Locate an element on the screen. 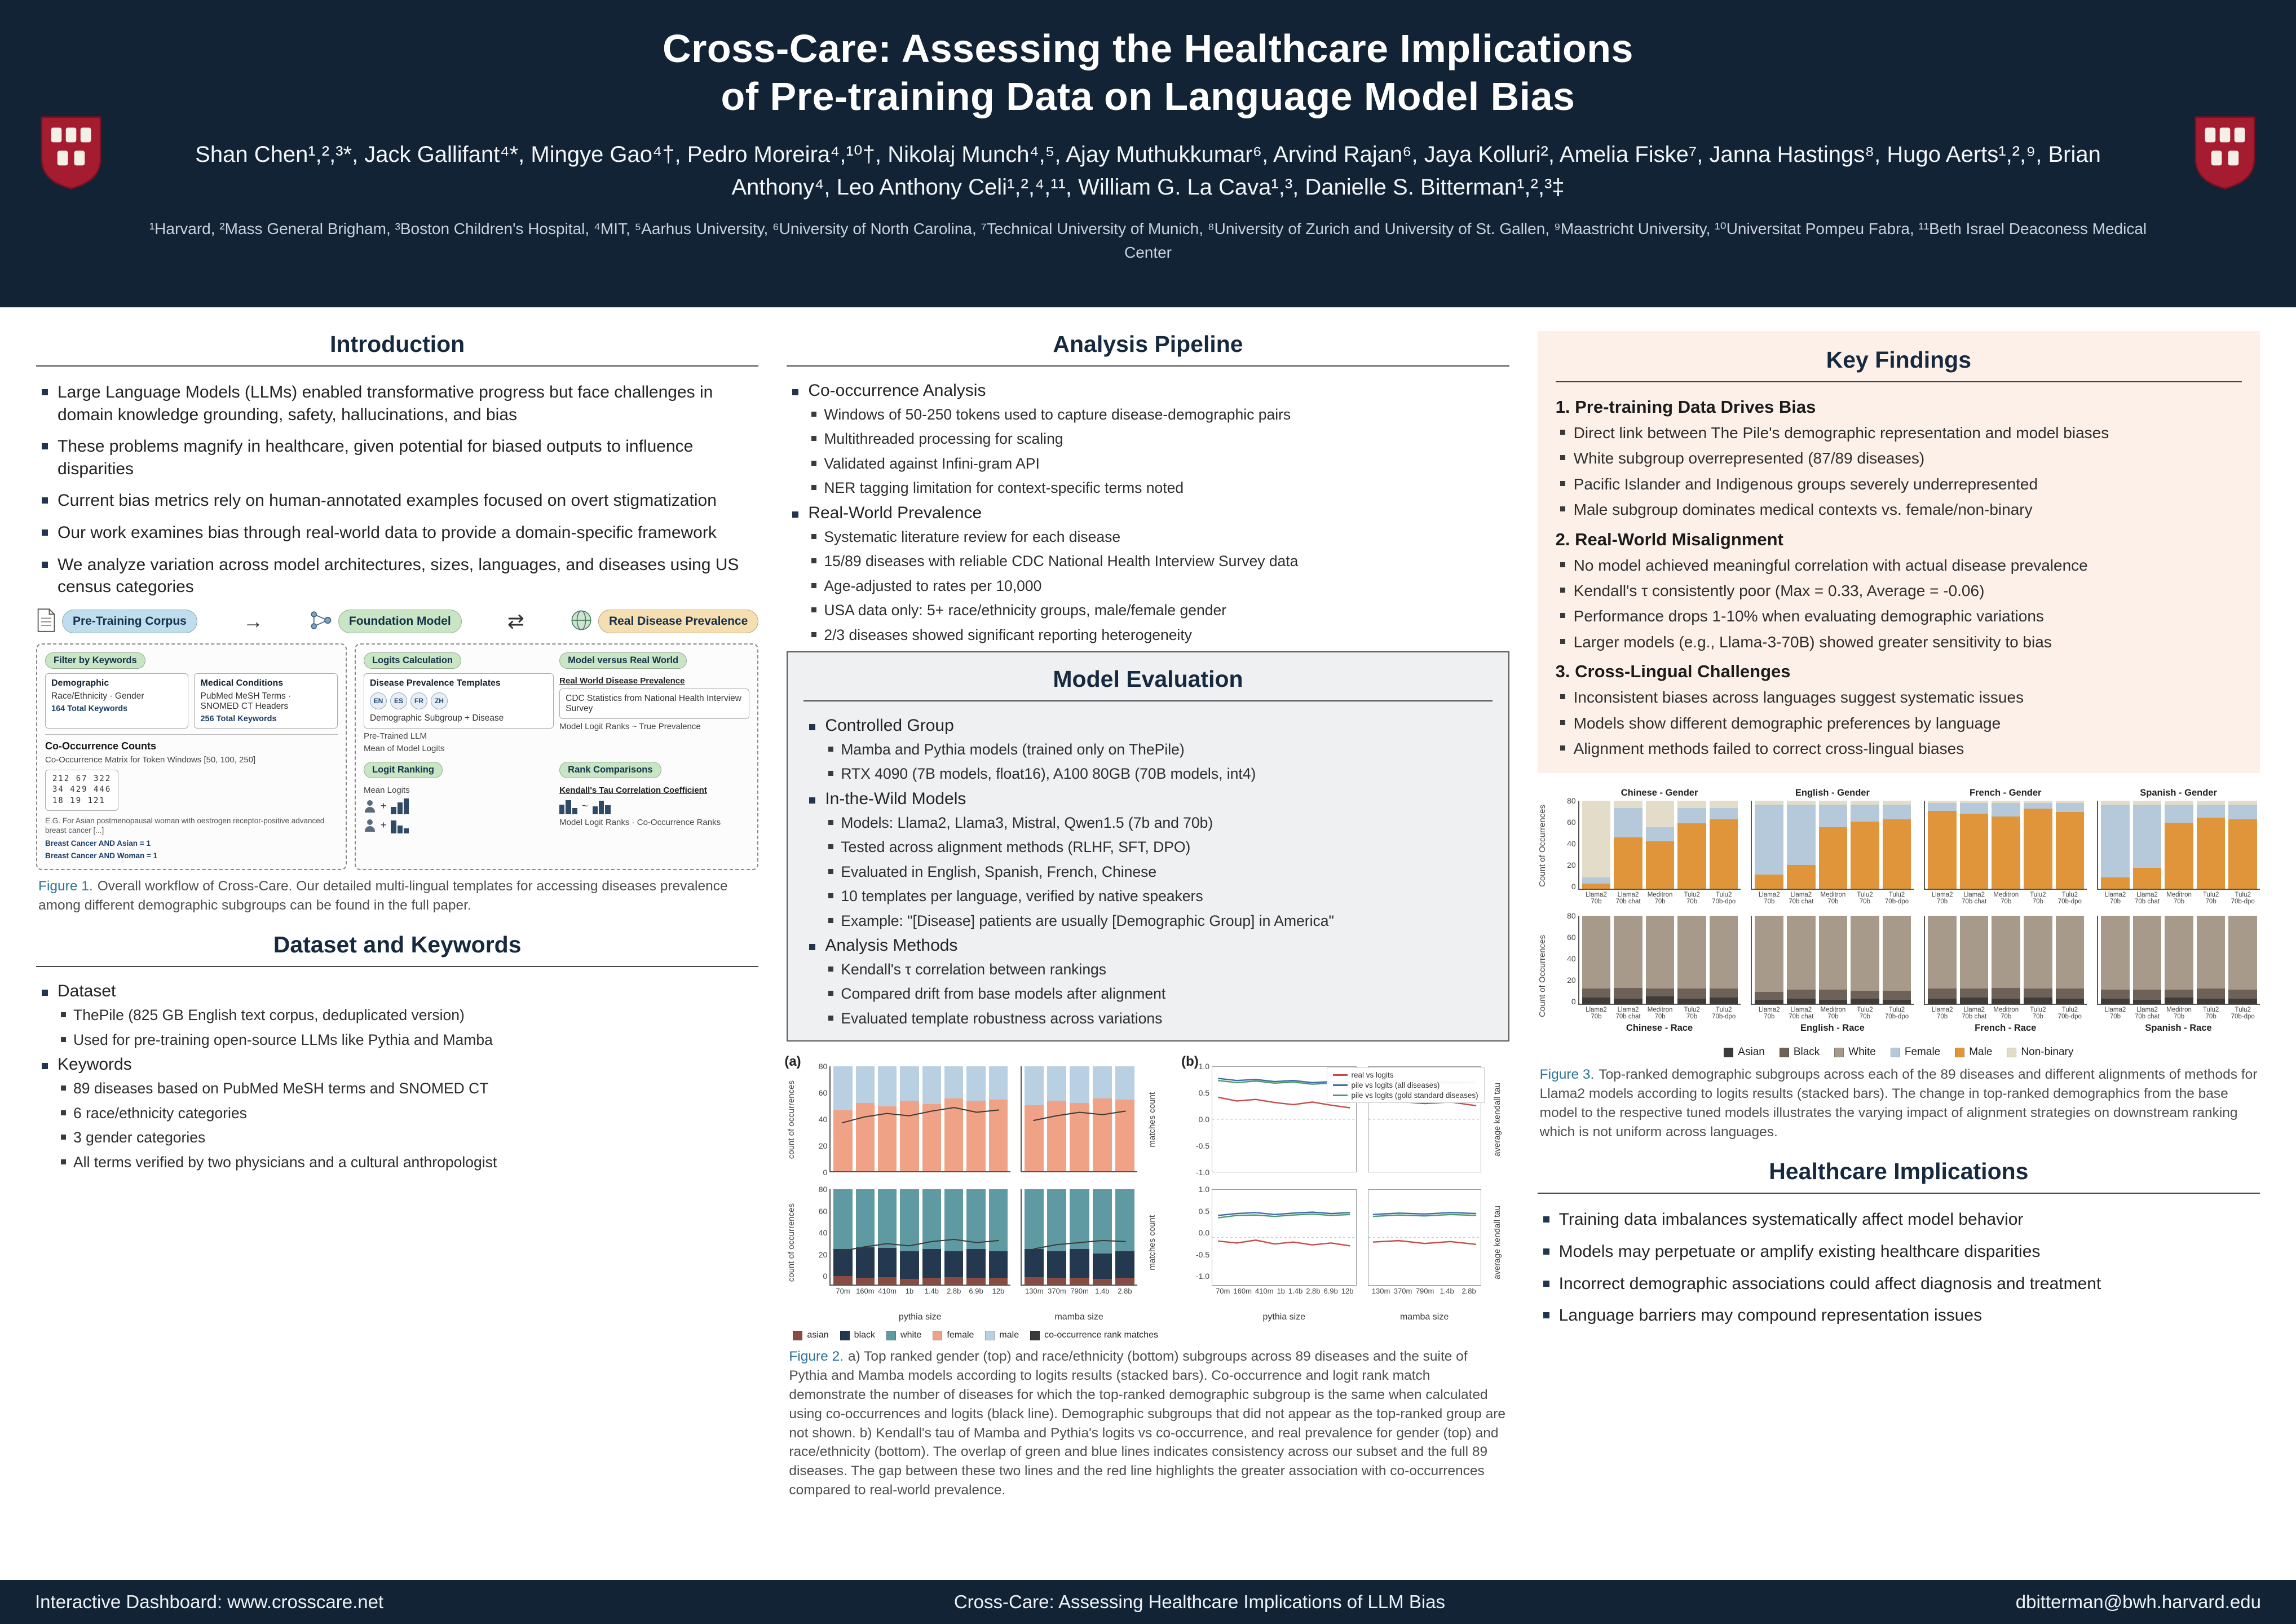 This screenshot has height=1624, width=2296. legend-label: black is located at coordinates (865, 1335).